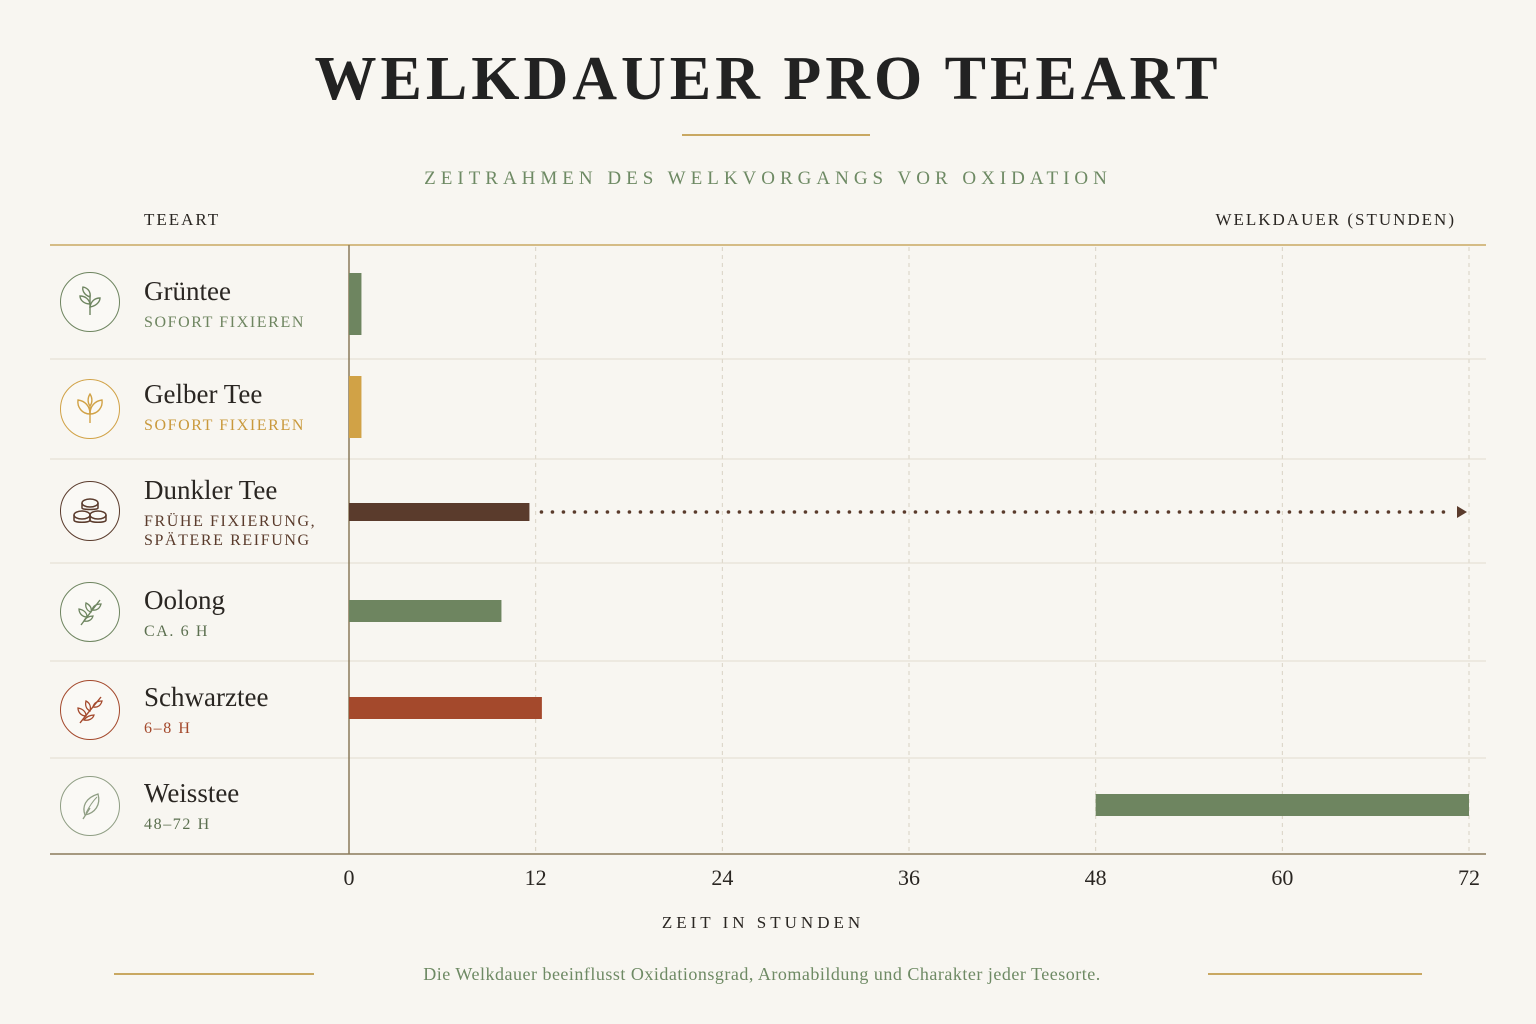  Describe the element at coordinates (355, 407) in the screenshot. I see `bar-gelber-tee` at that location.